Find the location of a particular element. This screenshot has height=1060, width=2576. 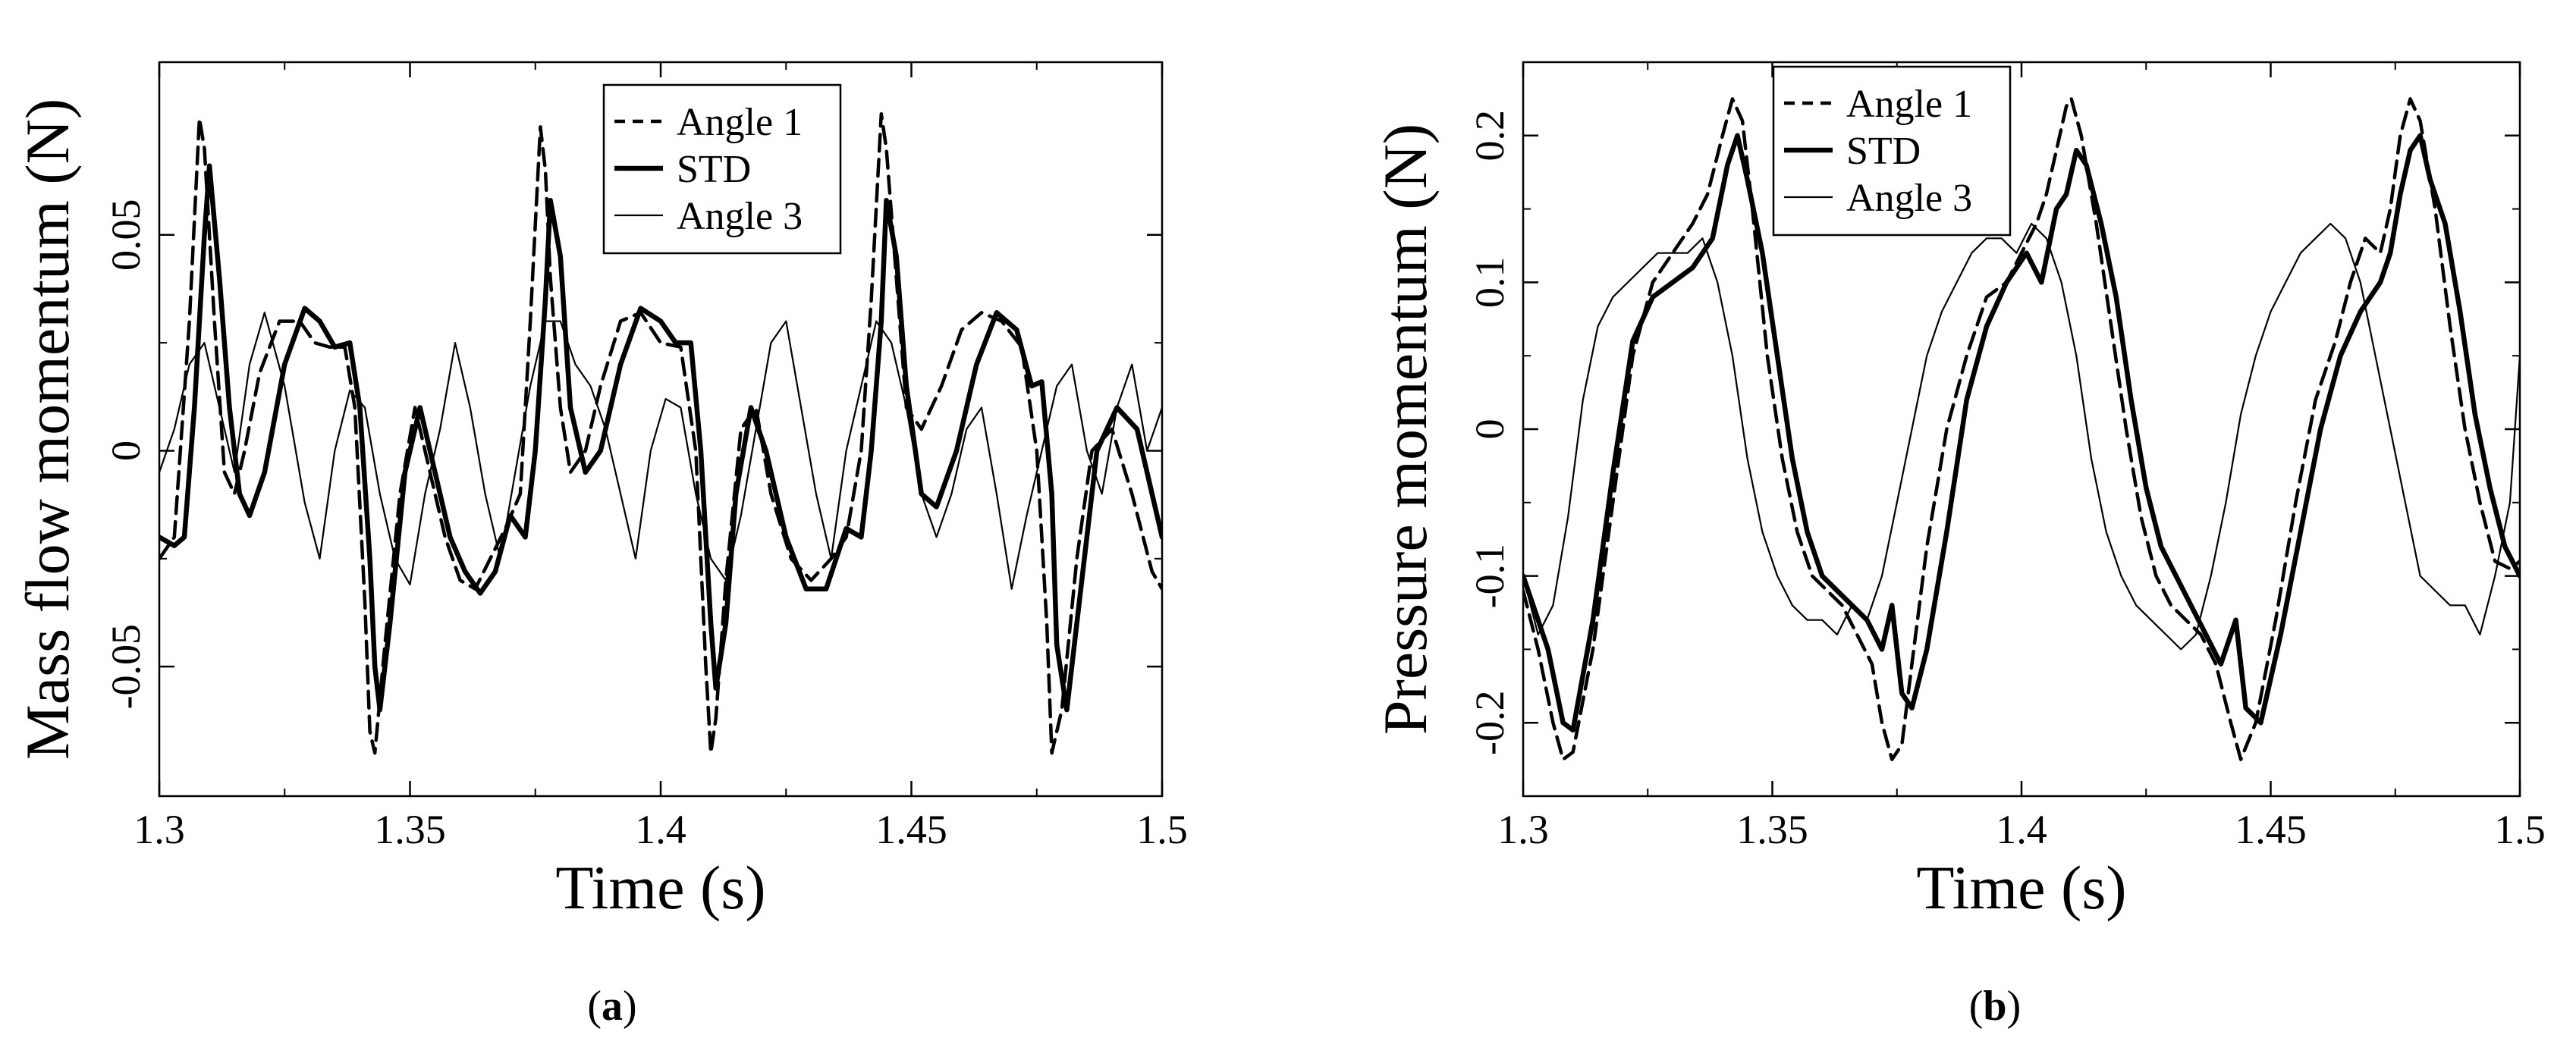

y-tick-label: -0.2 is located at coordinates (1490, 722).